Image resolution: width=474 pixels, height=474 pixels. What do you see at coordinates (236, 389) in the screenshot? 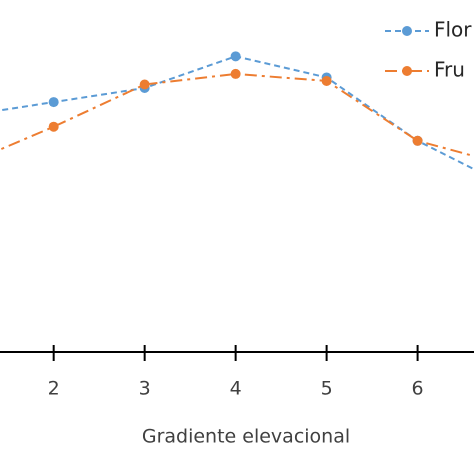
I see `x-tick-label: 4` at bounding box center [236, 389].